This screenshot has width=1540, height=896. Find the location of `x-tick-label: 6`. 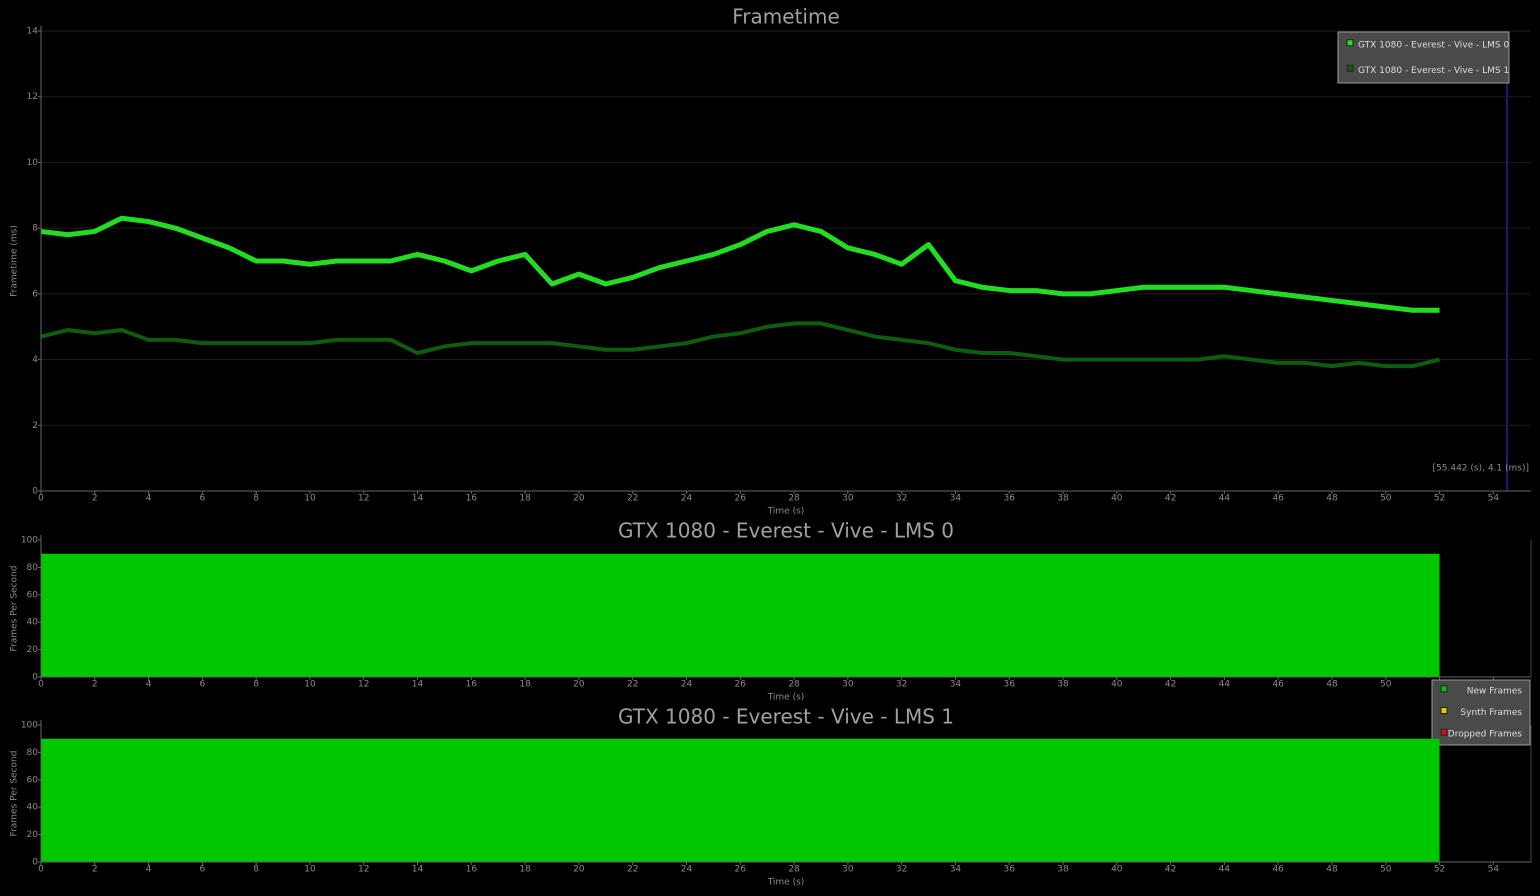

x-tick-label: 6 is located at coordinates (203, 499).